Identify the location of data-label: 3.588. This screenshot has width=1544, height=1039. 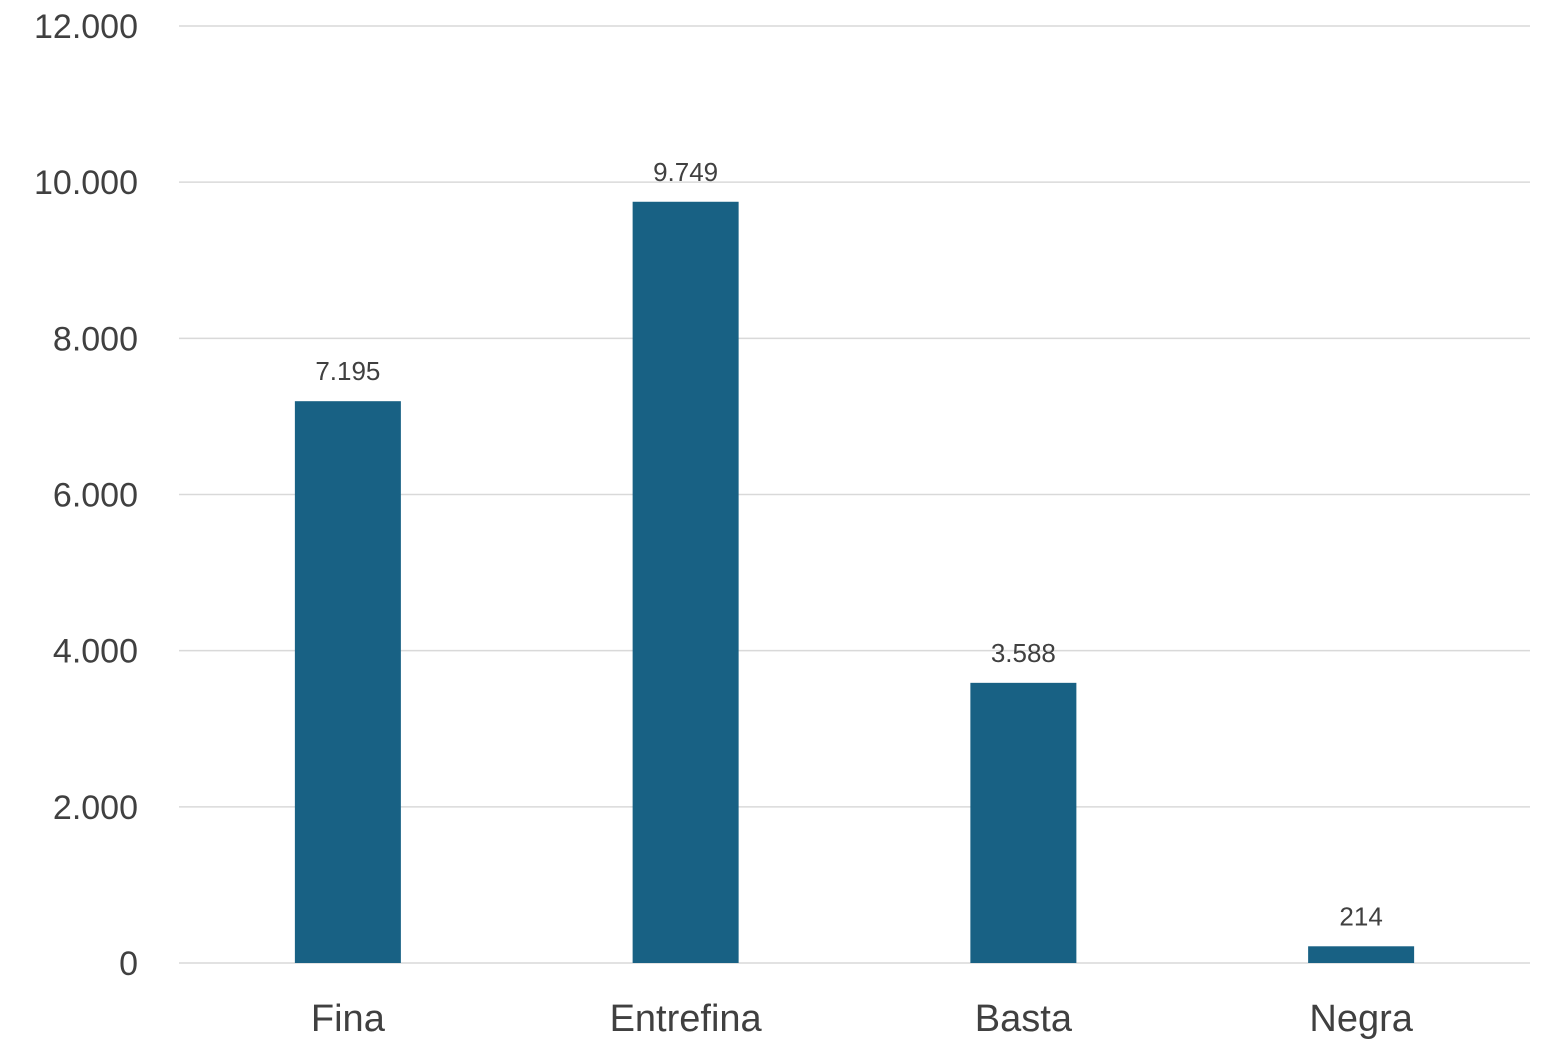
(1023, 653).